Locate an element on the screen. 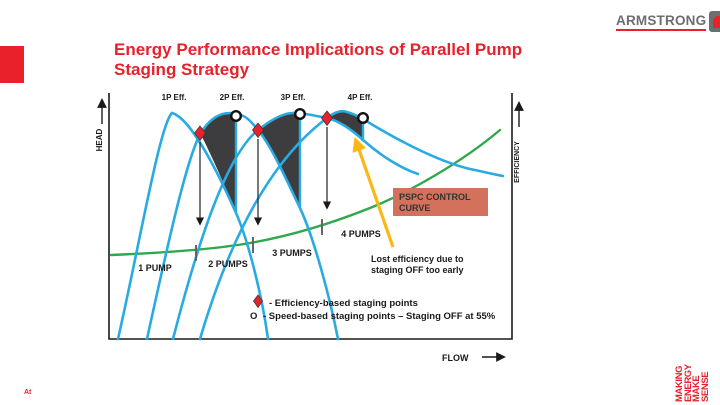 Image resolution: width=720 pixels, height=405 pixels. armstrong-logo: ARMSTRONG is located at coordinates (668, 21).